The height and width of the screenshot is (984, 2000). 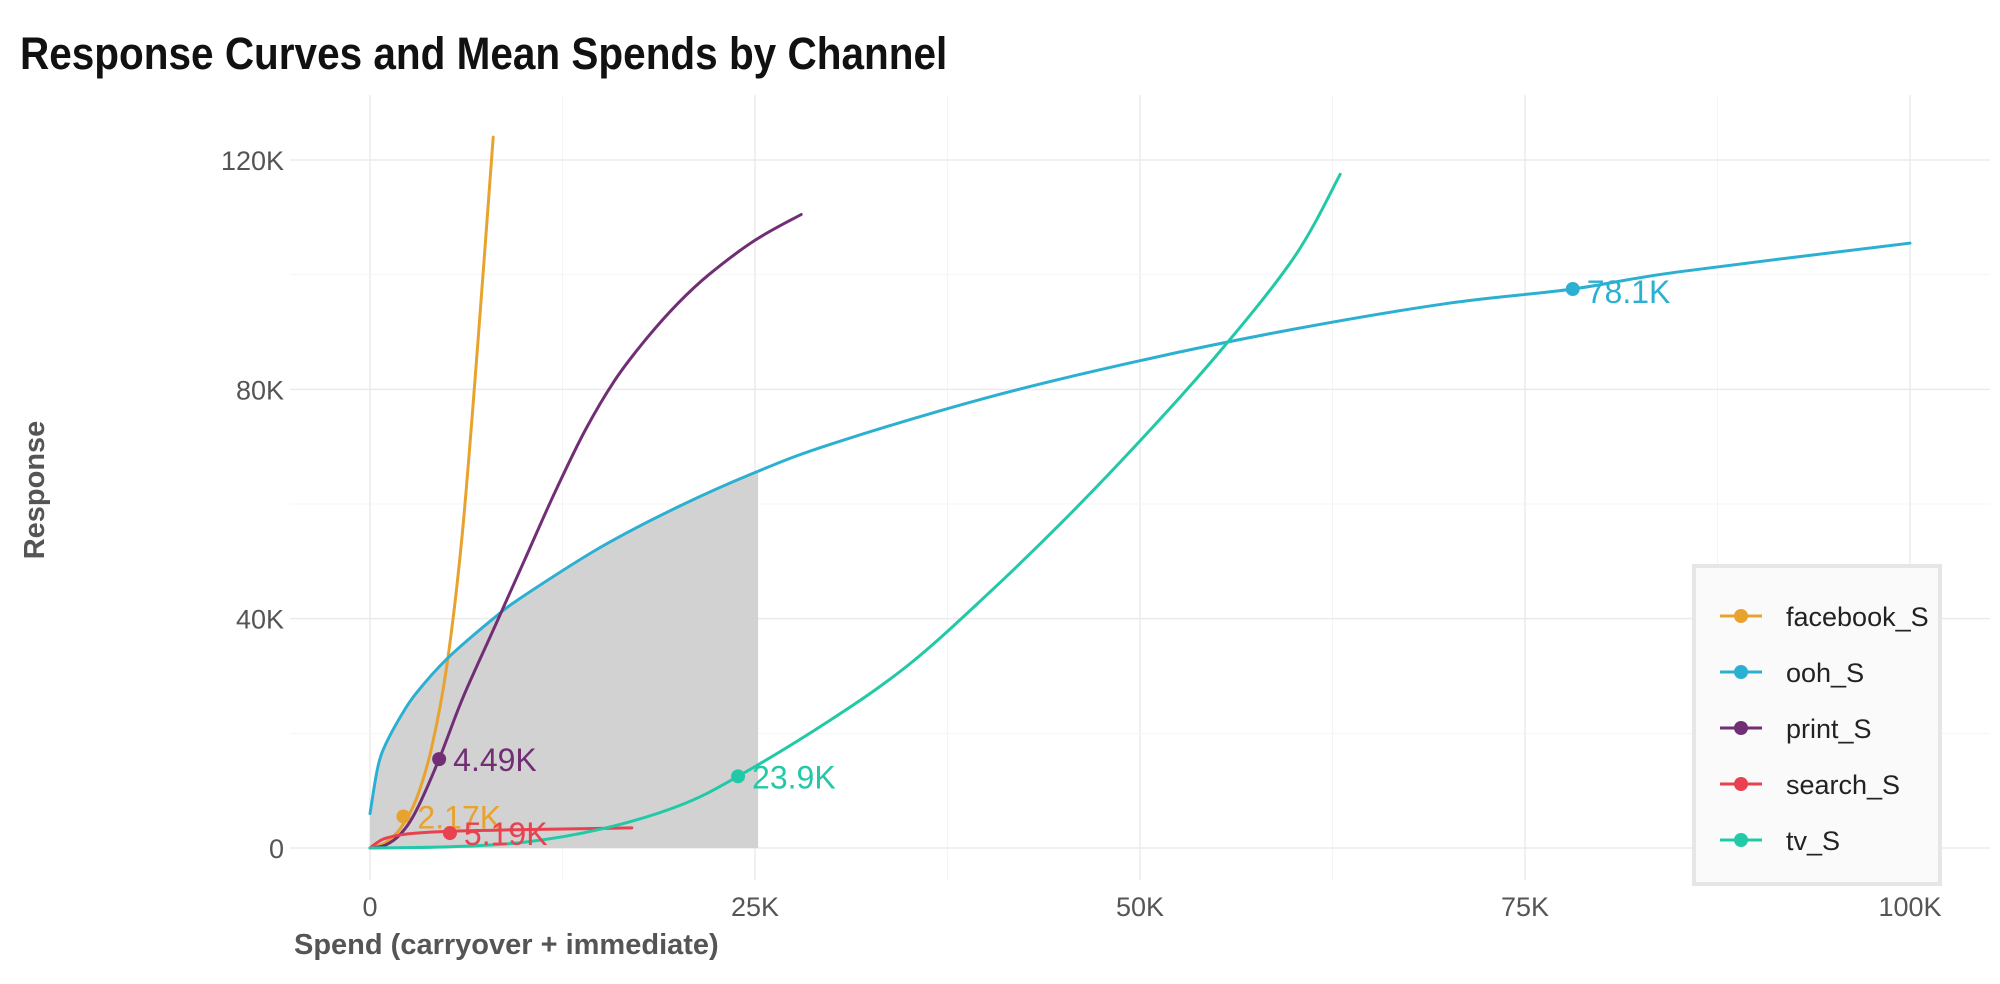 What do you see at coordinates (1572, 289) in the screenshot?
I see `mean-spend-point-ooh_S` at bounding box center [1572, 289].